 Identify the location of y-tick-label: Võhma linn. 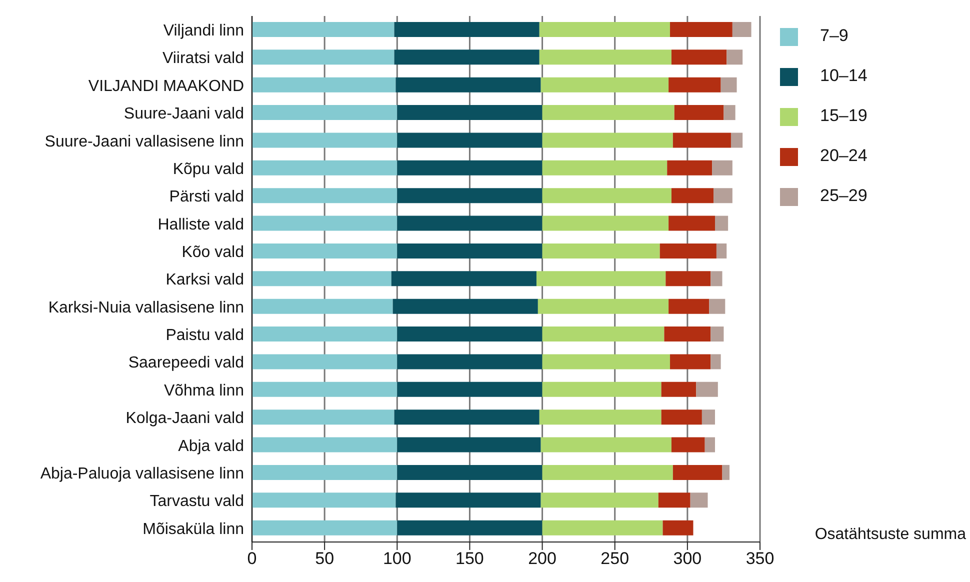
(204, 391).